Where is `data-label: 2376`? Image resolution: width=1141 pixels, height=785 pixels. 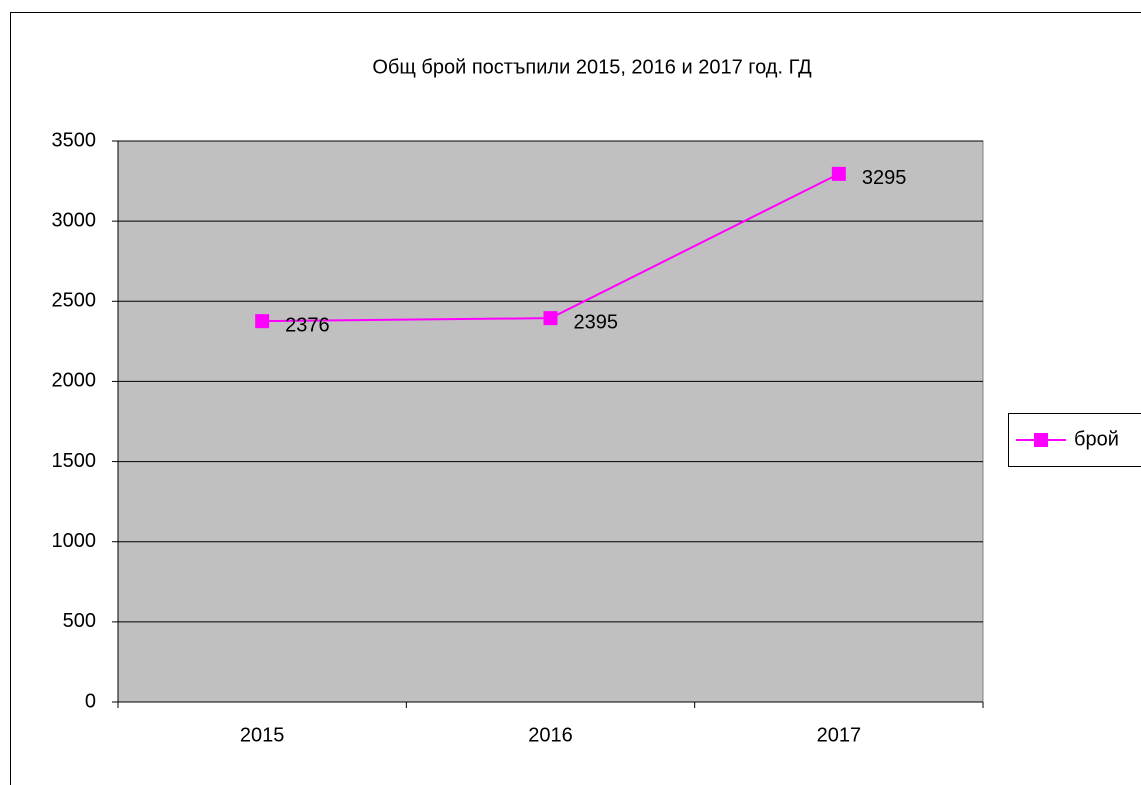 data-label: 2376 is located at coordinates (307, 325).